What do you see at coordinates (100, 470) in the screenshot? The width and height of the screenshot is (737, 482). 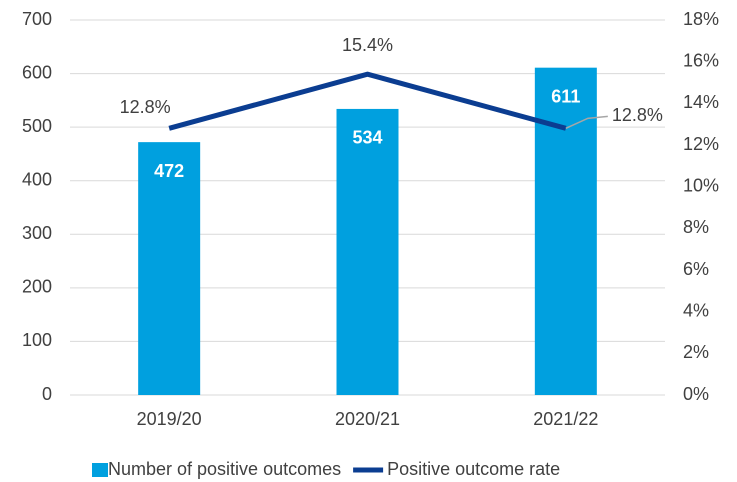 I see `legend-swatch` at bounding box center [100, 470].